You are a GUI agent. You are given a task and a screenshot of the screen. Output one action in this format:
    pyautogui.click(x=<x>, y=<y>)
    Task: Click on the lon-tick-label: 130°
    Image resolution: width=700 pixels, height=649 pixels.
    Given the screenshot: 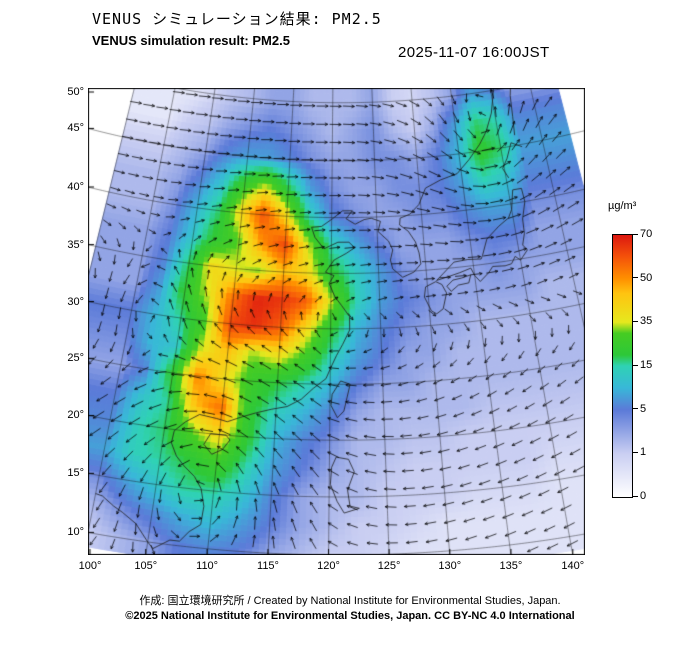 What is the action you would take?
    pyautogui.click(x=450, y=566)
    